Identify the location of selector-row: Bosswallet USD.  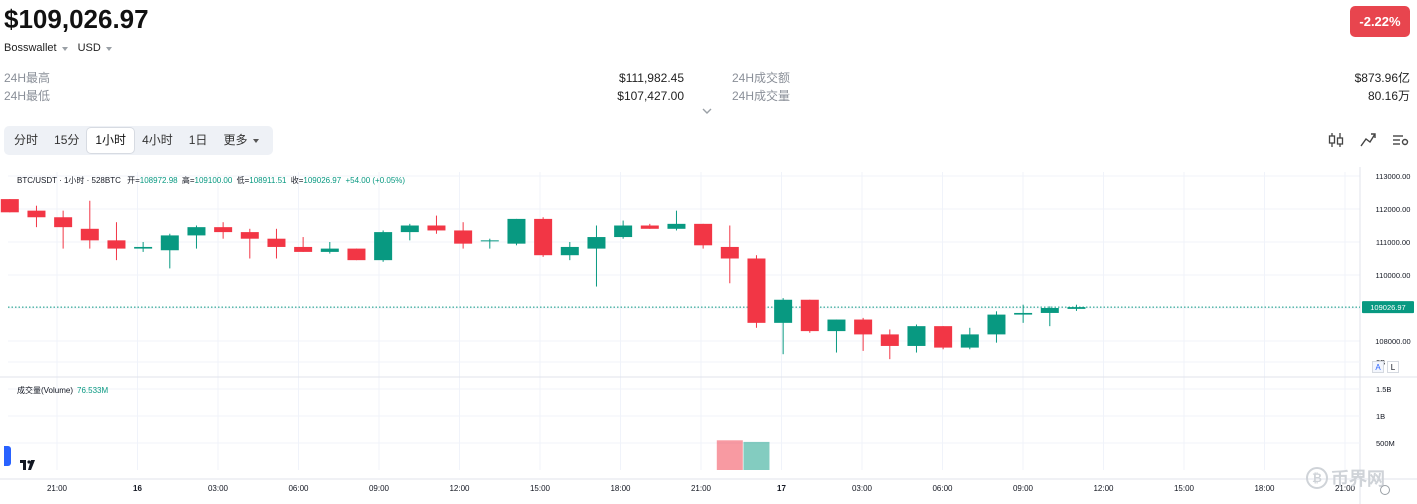
(58, 48).